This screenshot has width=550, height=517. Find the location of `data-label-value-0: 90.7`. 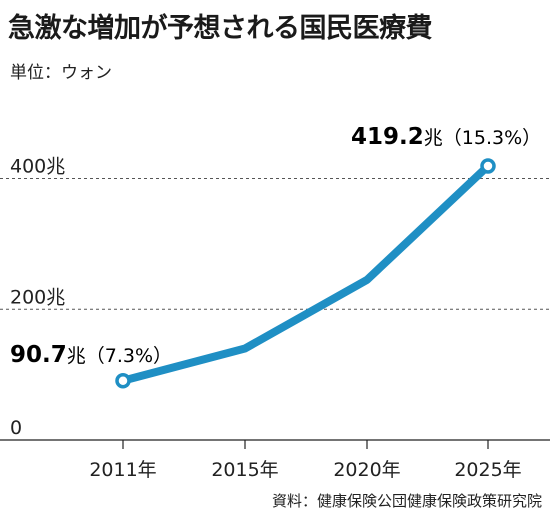

data-label-value-0: 90.7 is located at coordinates (38, 355).